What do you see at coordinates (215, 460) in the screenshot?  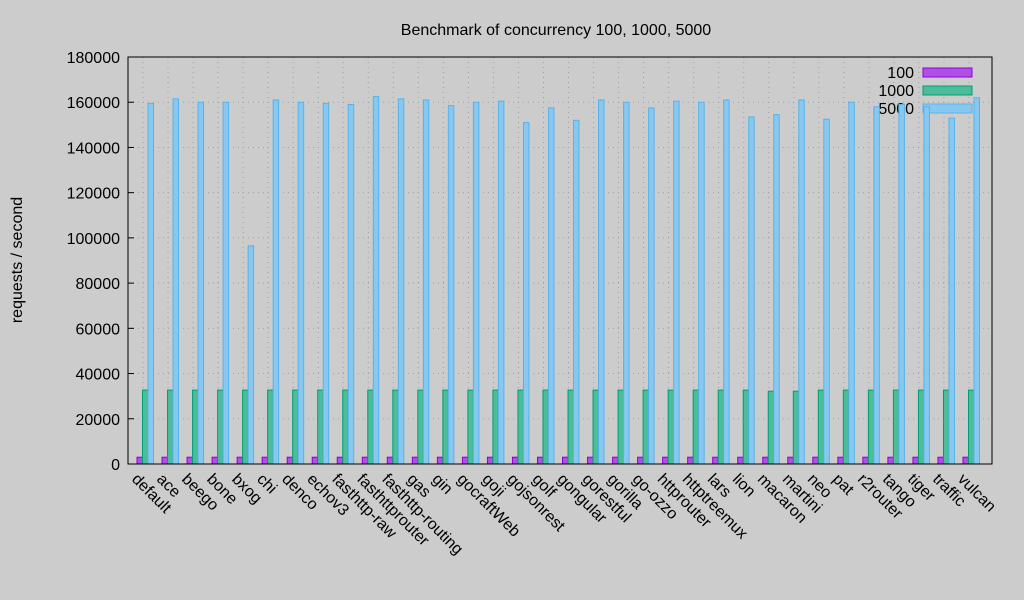 I see `bar-100-bone` at bounding box center [215, 460].